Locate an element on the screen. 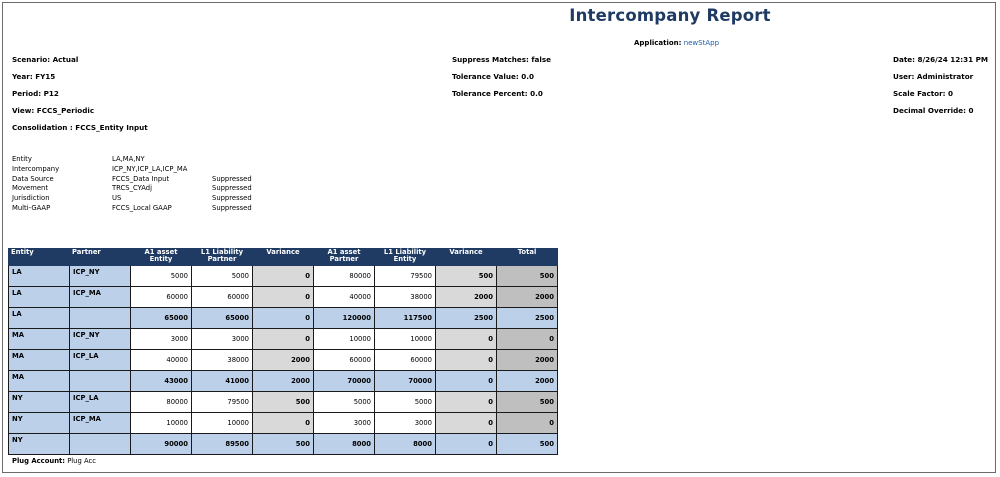  a1-asset-entity-cell: 80000 is located at coordinates (161, 402).